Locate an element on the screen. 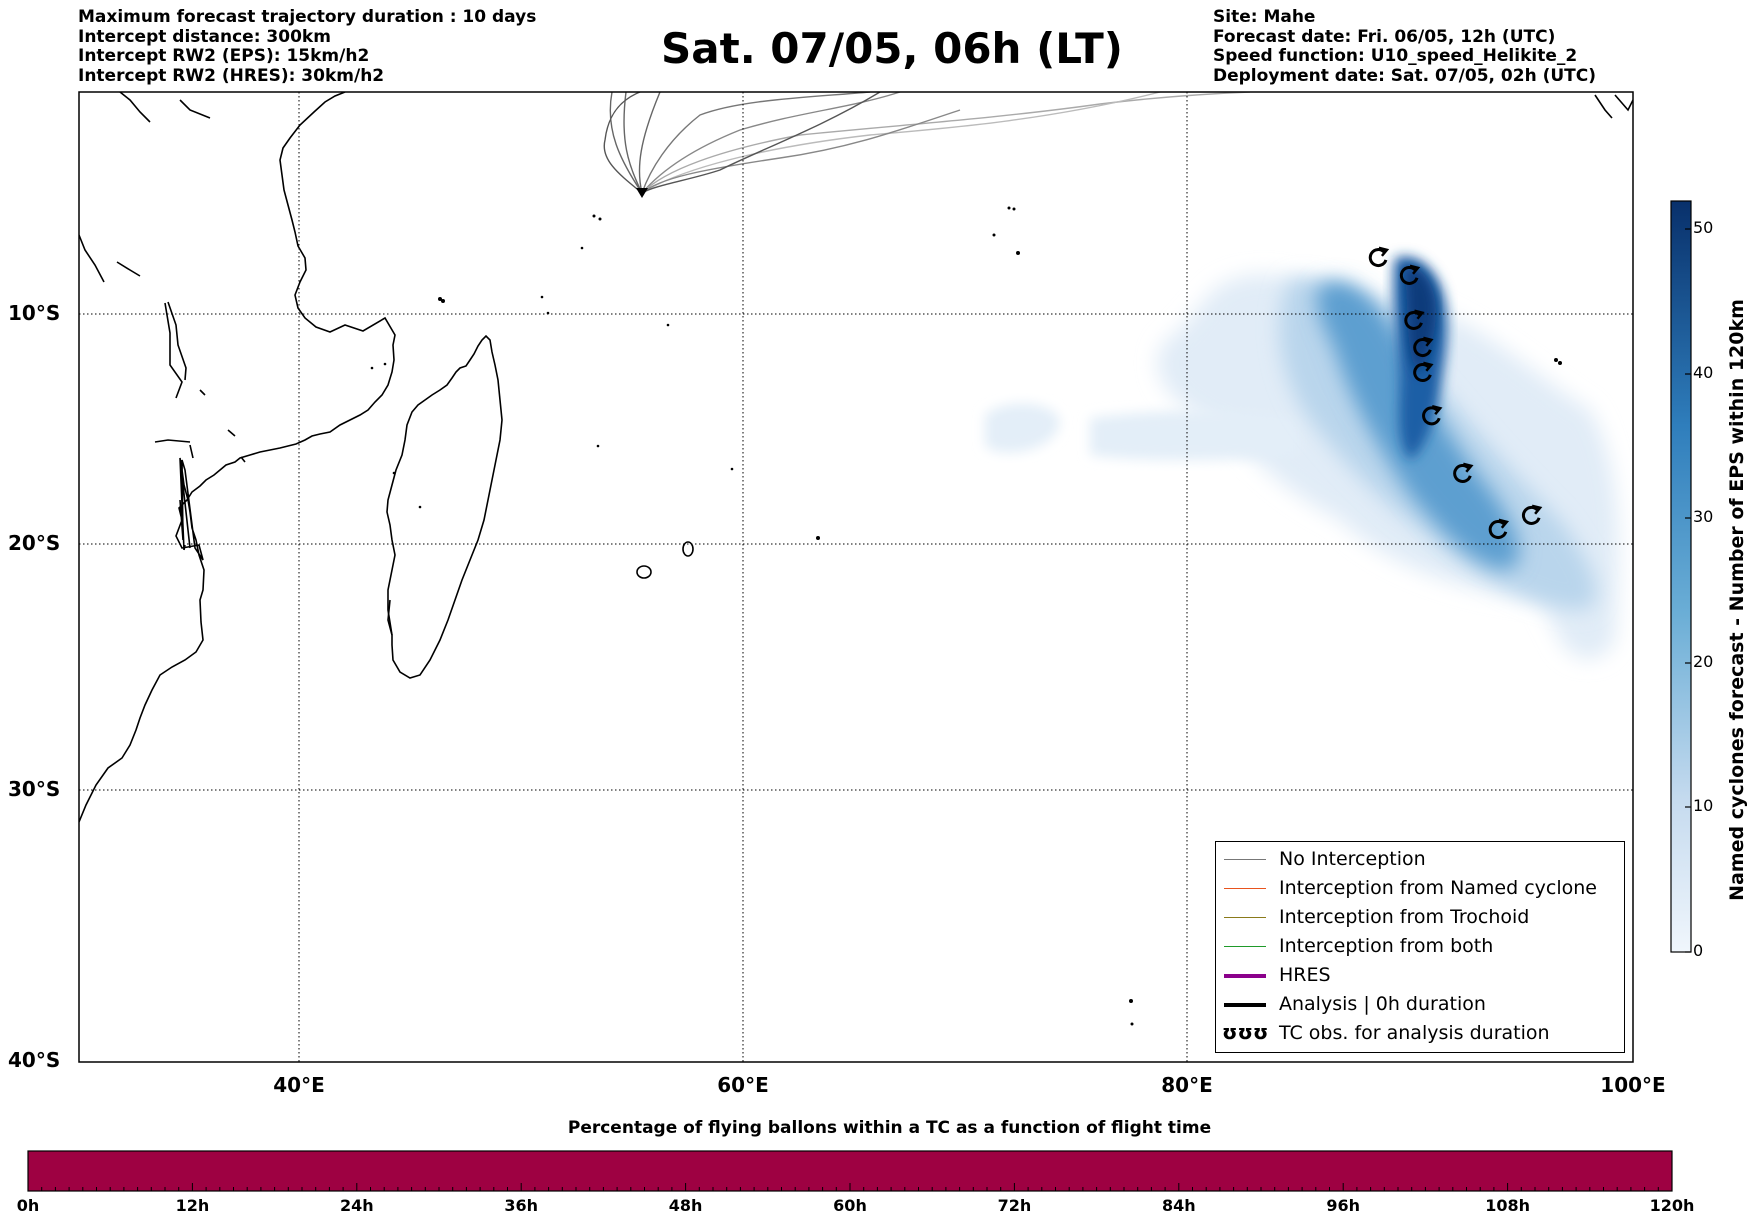  lon-label-40e: 40°E is located at coordinates (299, 1085).